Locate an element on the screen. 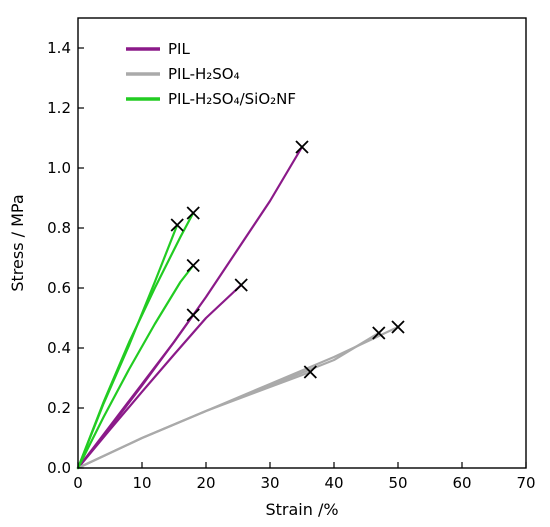 The height and width of the screenshot is (527, 550). y-tick-label: 0.2 is located at coordinates (59, 408).